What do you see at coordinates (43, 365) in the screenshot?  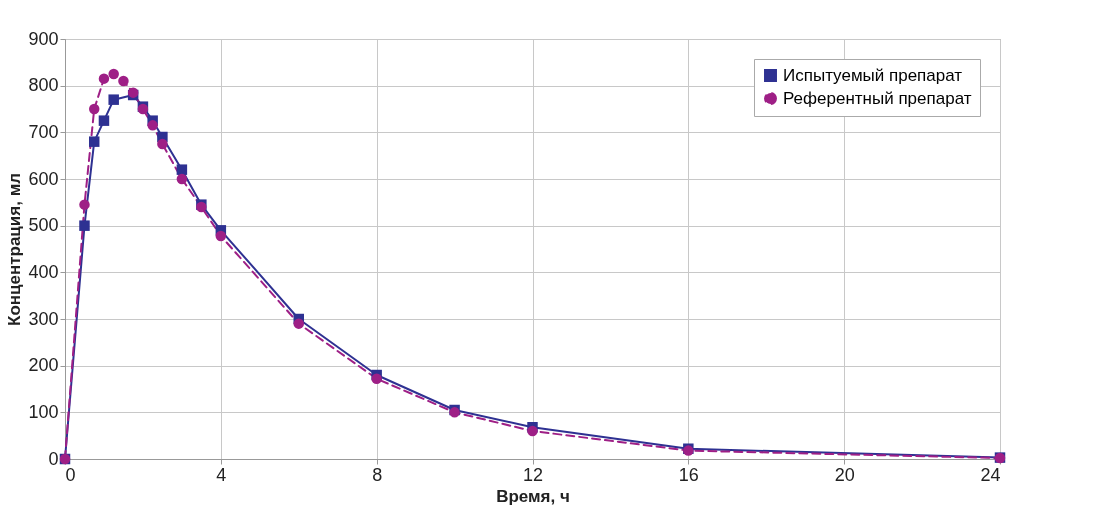 I see `y-tick-label: 200` at bounding box center [43, 365].